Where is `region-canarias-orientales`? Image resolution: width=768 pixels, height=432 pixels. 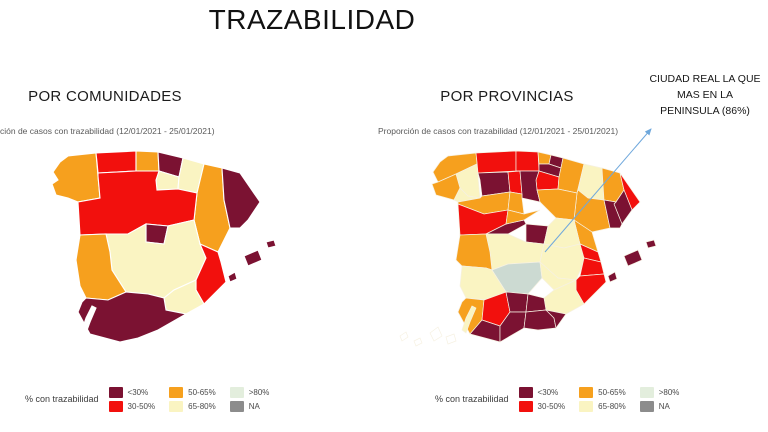
region-canarias-orientales is located at coordinates (469, 319).